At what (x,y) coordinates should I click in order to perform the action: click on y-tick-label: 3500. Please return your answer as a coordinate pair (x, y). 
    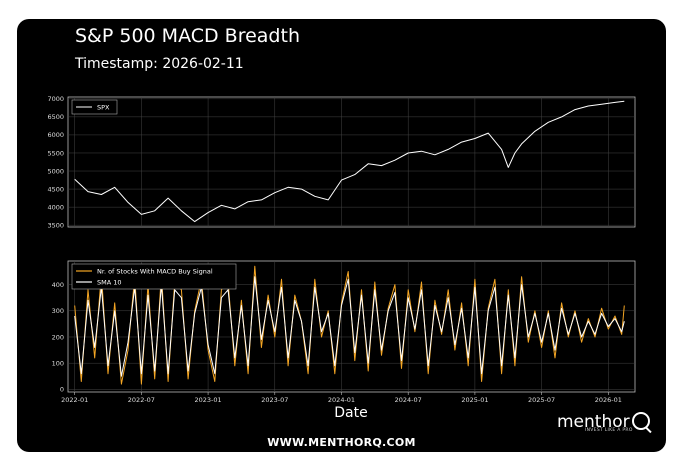
    Looking at the image, I should click on (55, 225).